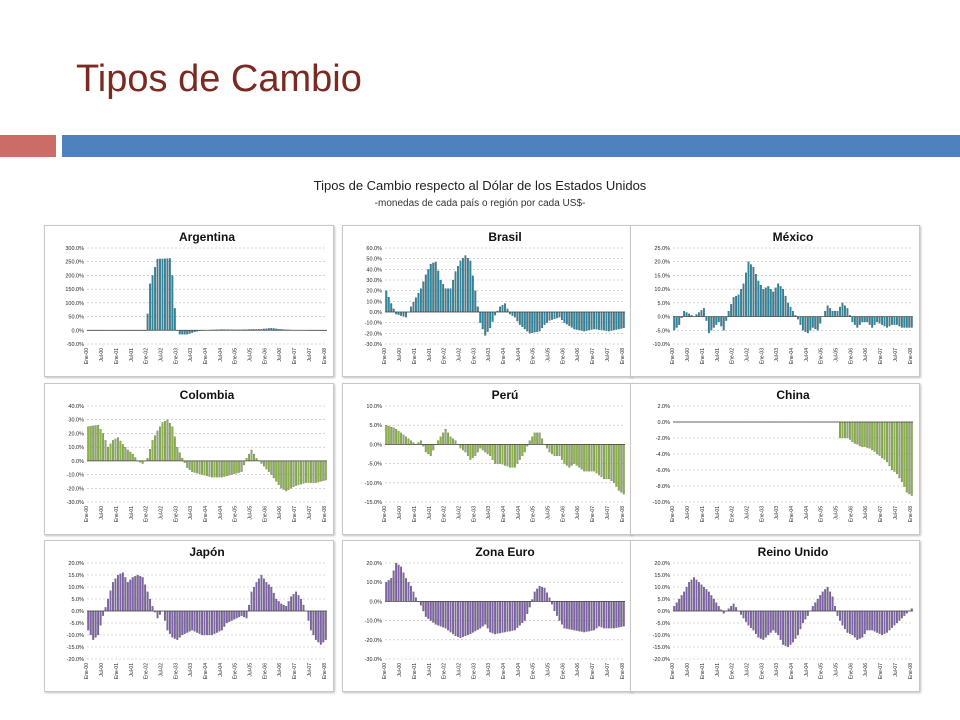  What do you see at coordinates (663, 612) in the screenshot?
I see `y-tick-label: 0.0%` at bounding box center [663, 612].